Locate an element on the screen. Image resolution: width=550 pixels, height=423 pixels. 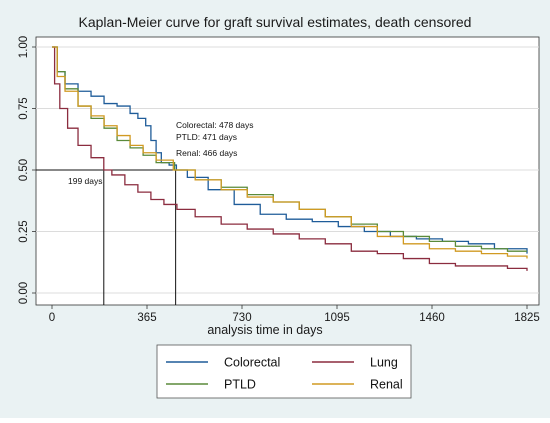
x-tick-label: 365 is located at coordinates (146, 318).